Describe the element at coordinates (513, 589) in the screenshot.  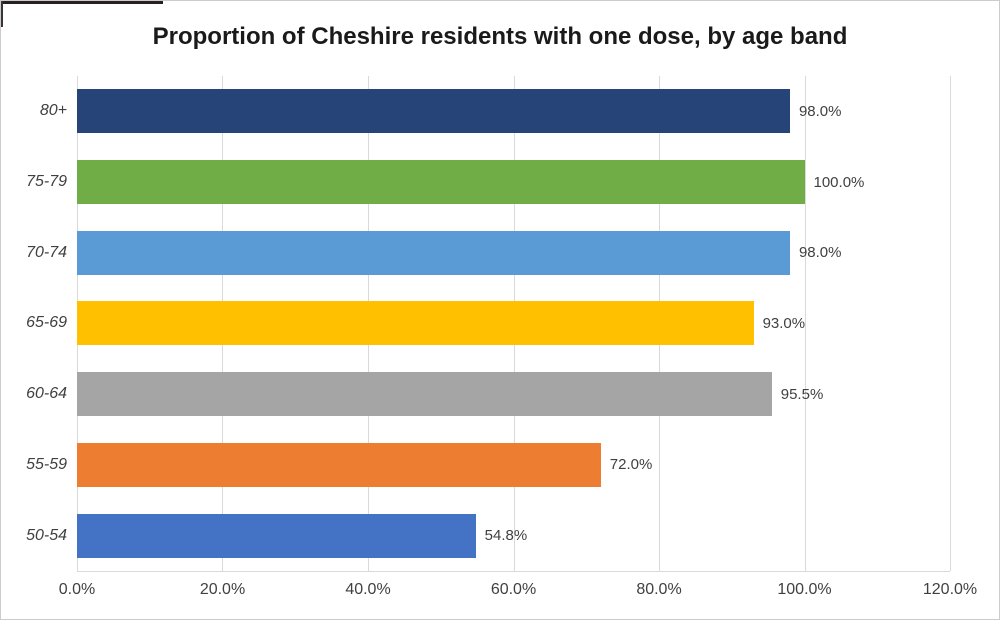
I see `x-axis-tick-label: 60.0%` at that location.